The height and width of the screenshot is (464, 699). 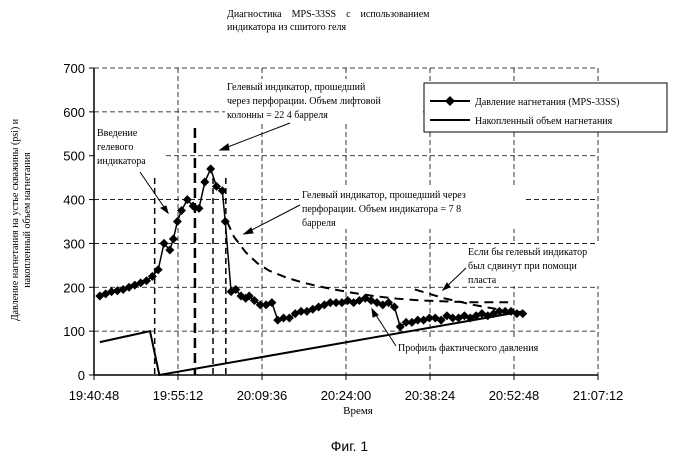 What do you see at coordinates (523, 266) in the screenshot?
I see `annotation-if-gel-line-2: был сдвинут при помощи` at bounding box center [523, 266].